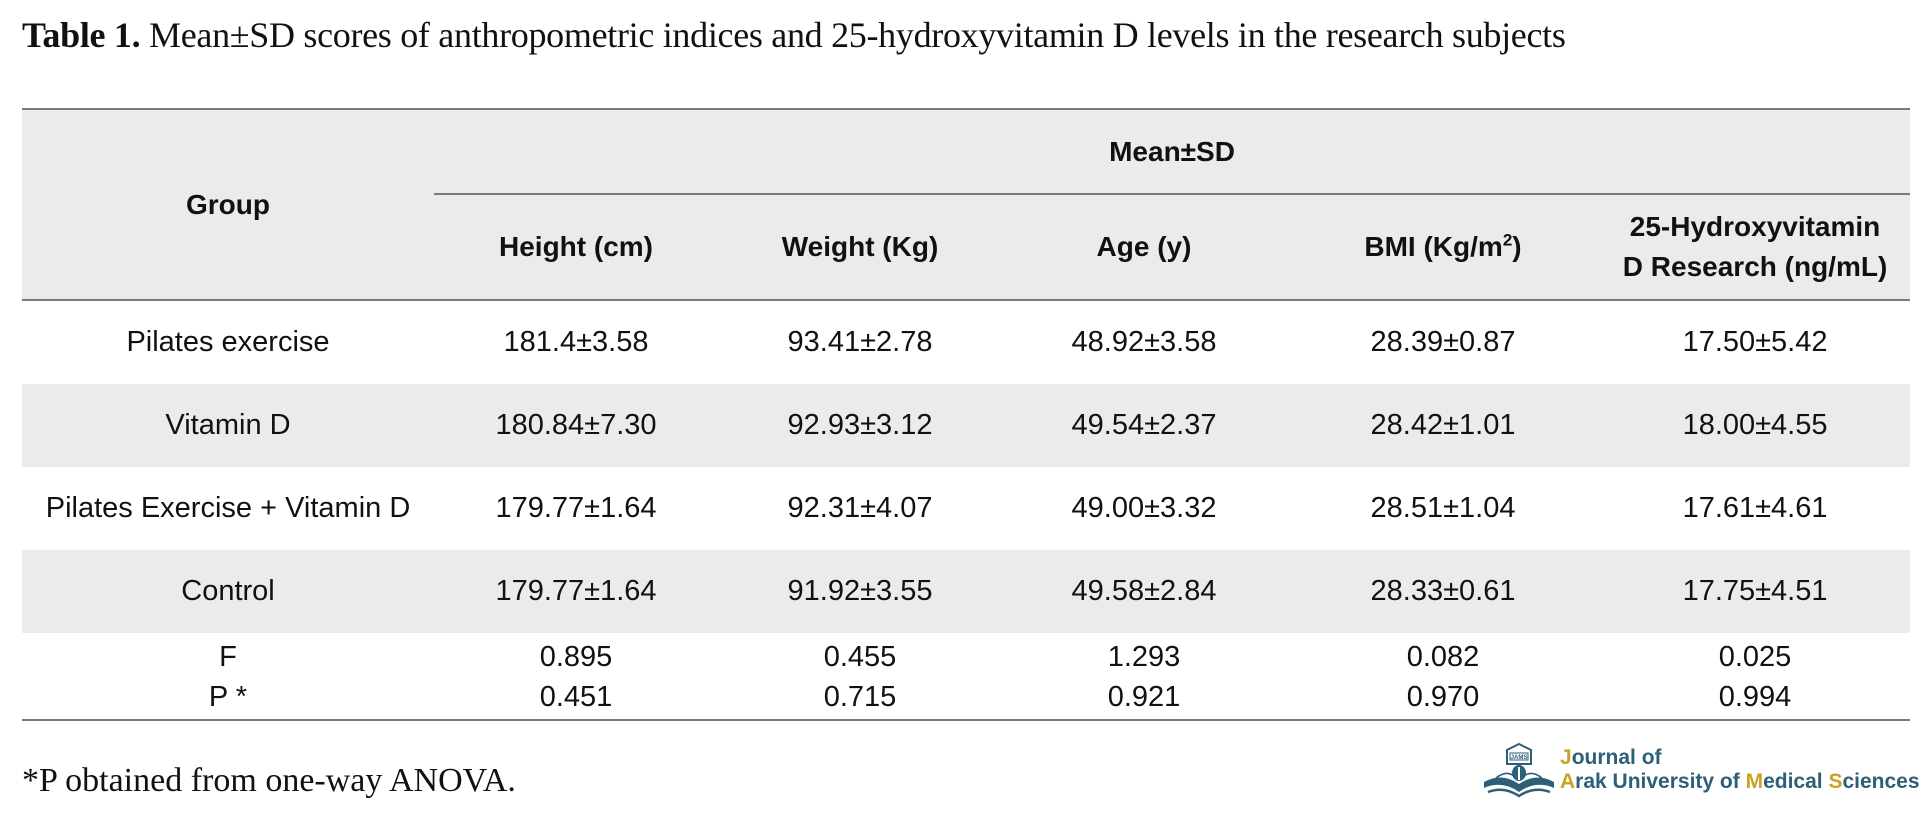 The image size is (1931, 830). What do you see at coordinates (1566, 757) in the screenshot?
I see `journal-initial: J` at bounding box center [1566, 757].